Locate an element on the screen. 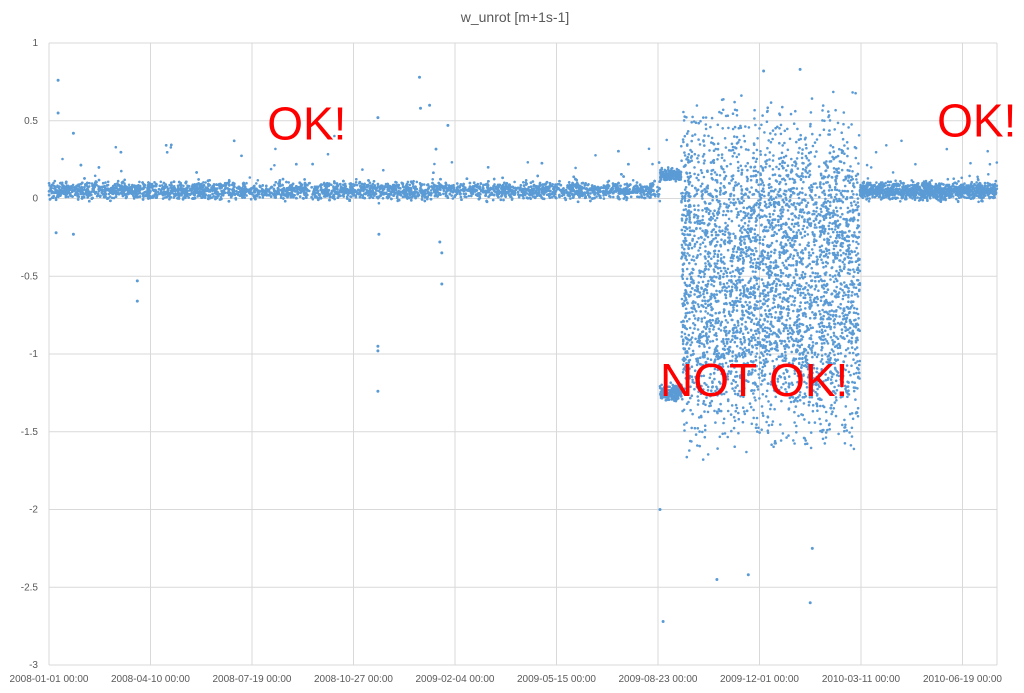 This screenshot has width=1024, height=693. x-tick-label: 2009-02-04 00:00 is located at coordinates (455, 679).